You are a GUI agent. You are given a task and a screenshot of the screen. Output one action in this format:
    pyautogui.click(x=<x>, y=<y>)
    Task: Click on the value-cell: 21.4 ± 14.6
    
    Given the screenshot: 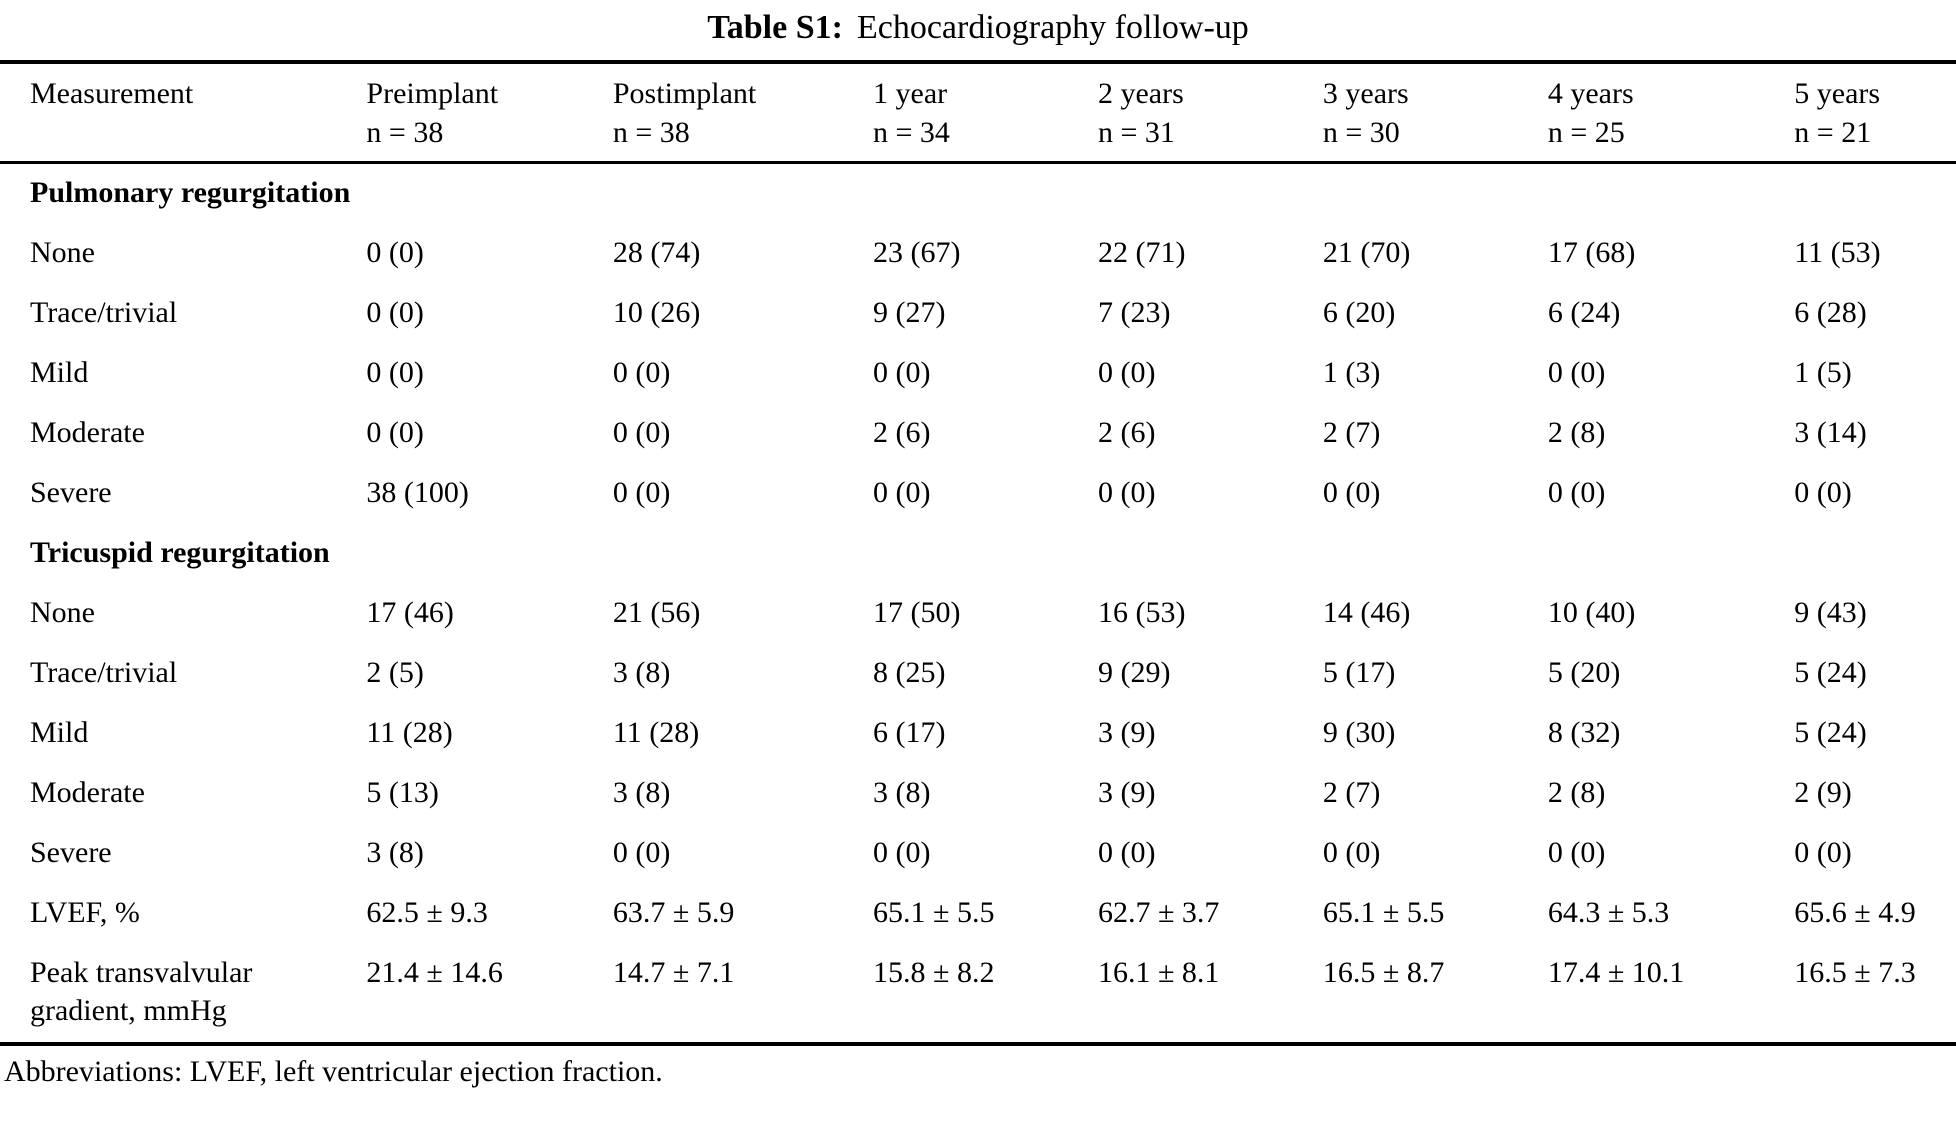 What is the action you would take?
    pyautogui.click(x=489, y=995)
    